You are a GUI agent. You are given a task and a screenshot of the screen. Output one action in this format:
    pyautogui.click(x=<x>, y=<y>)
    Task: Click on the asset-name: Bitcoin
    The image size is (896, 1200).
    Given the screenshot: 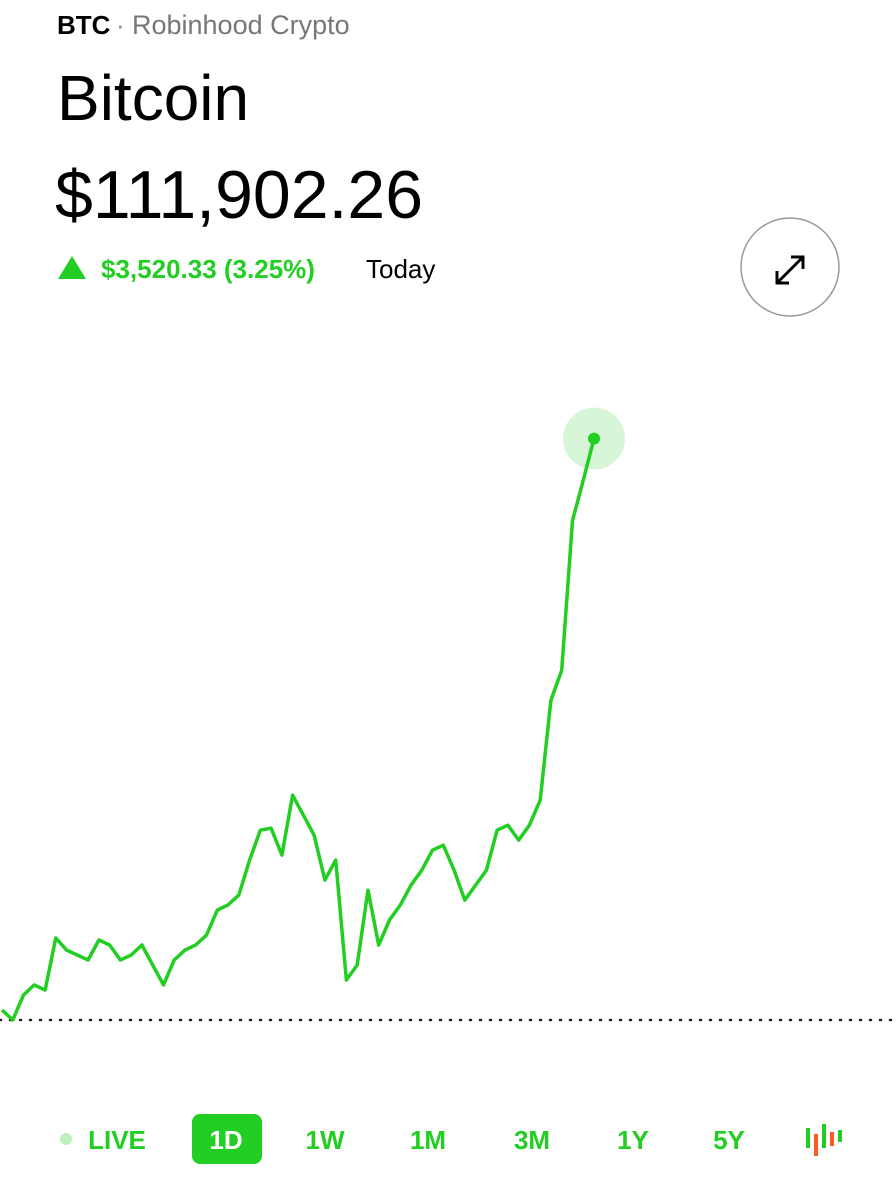 What is the action you would take?
    pyautogui.click(x=153, y=98)
    